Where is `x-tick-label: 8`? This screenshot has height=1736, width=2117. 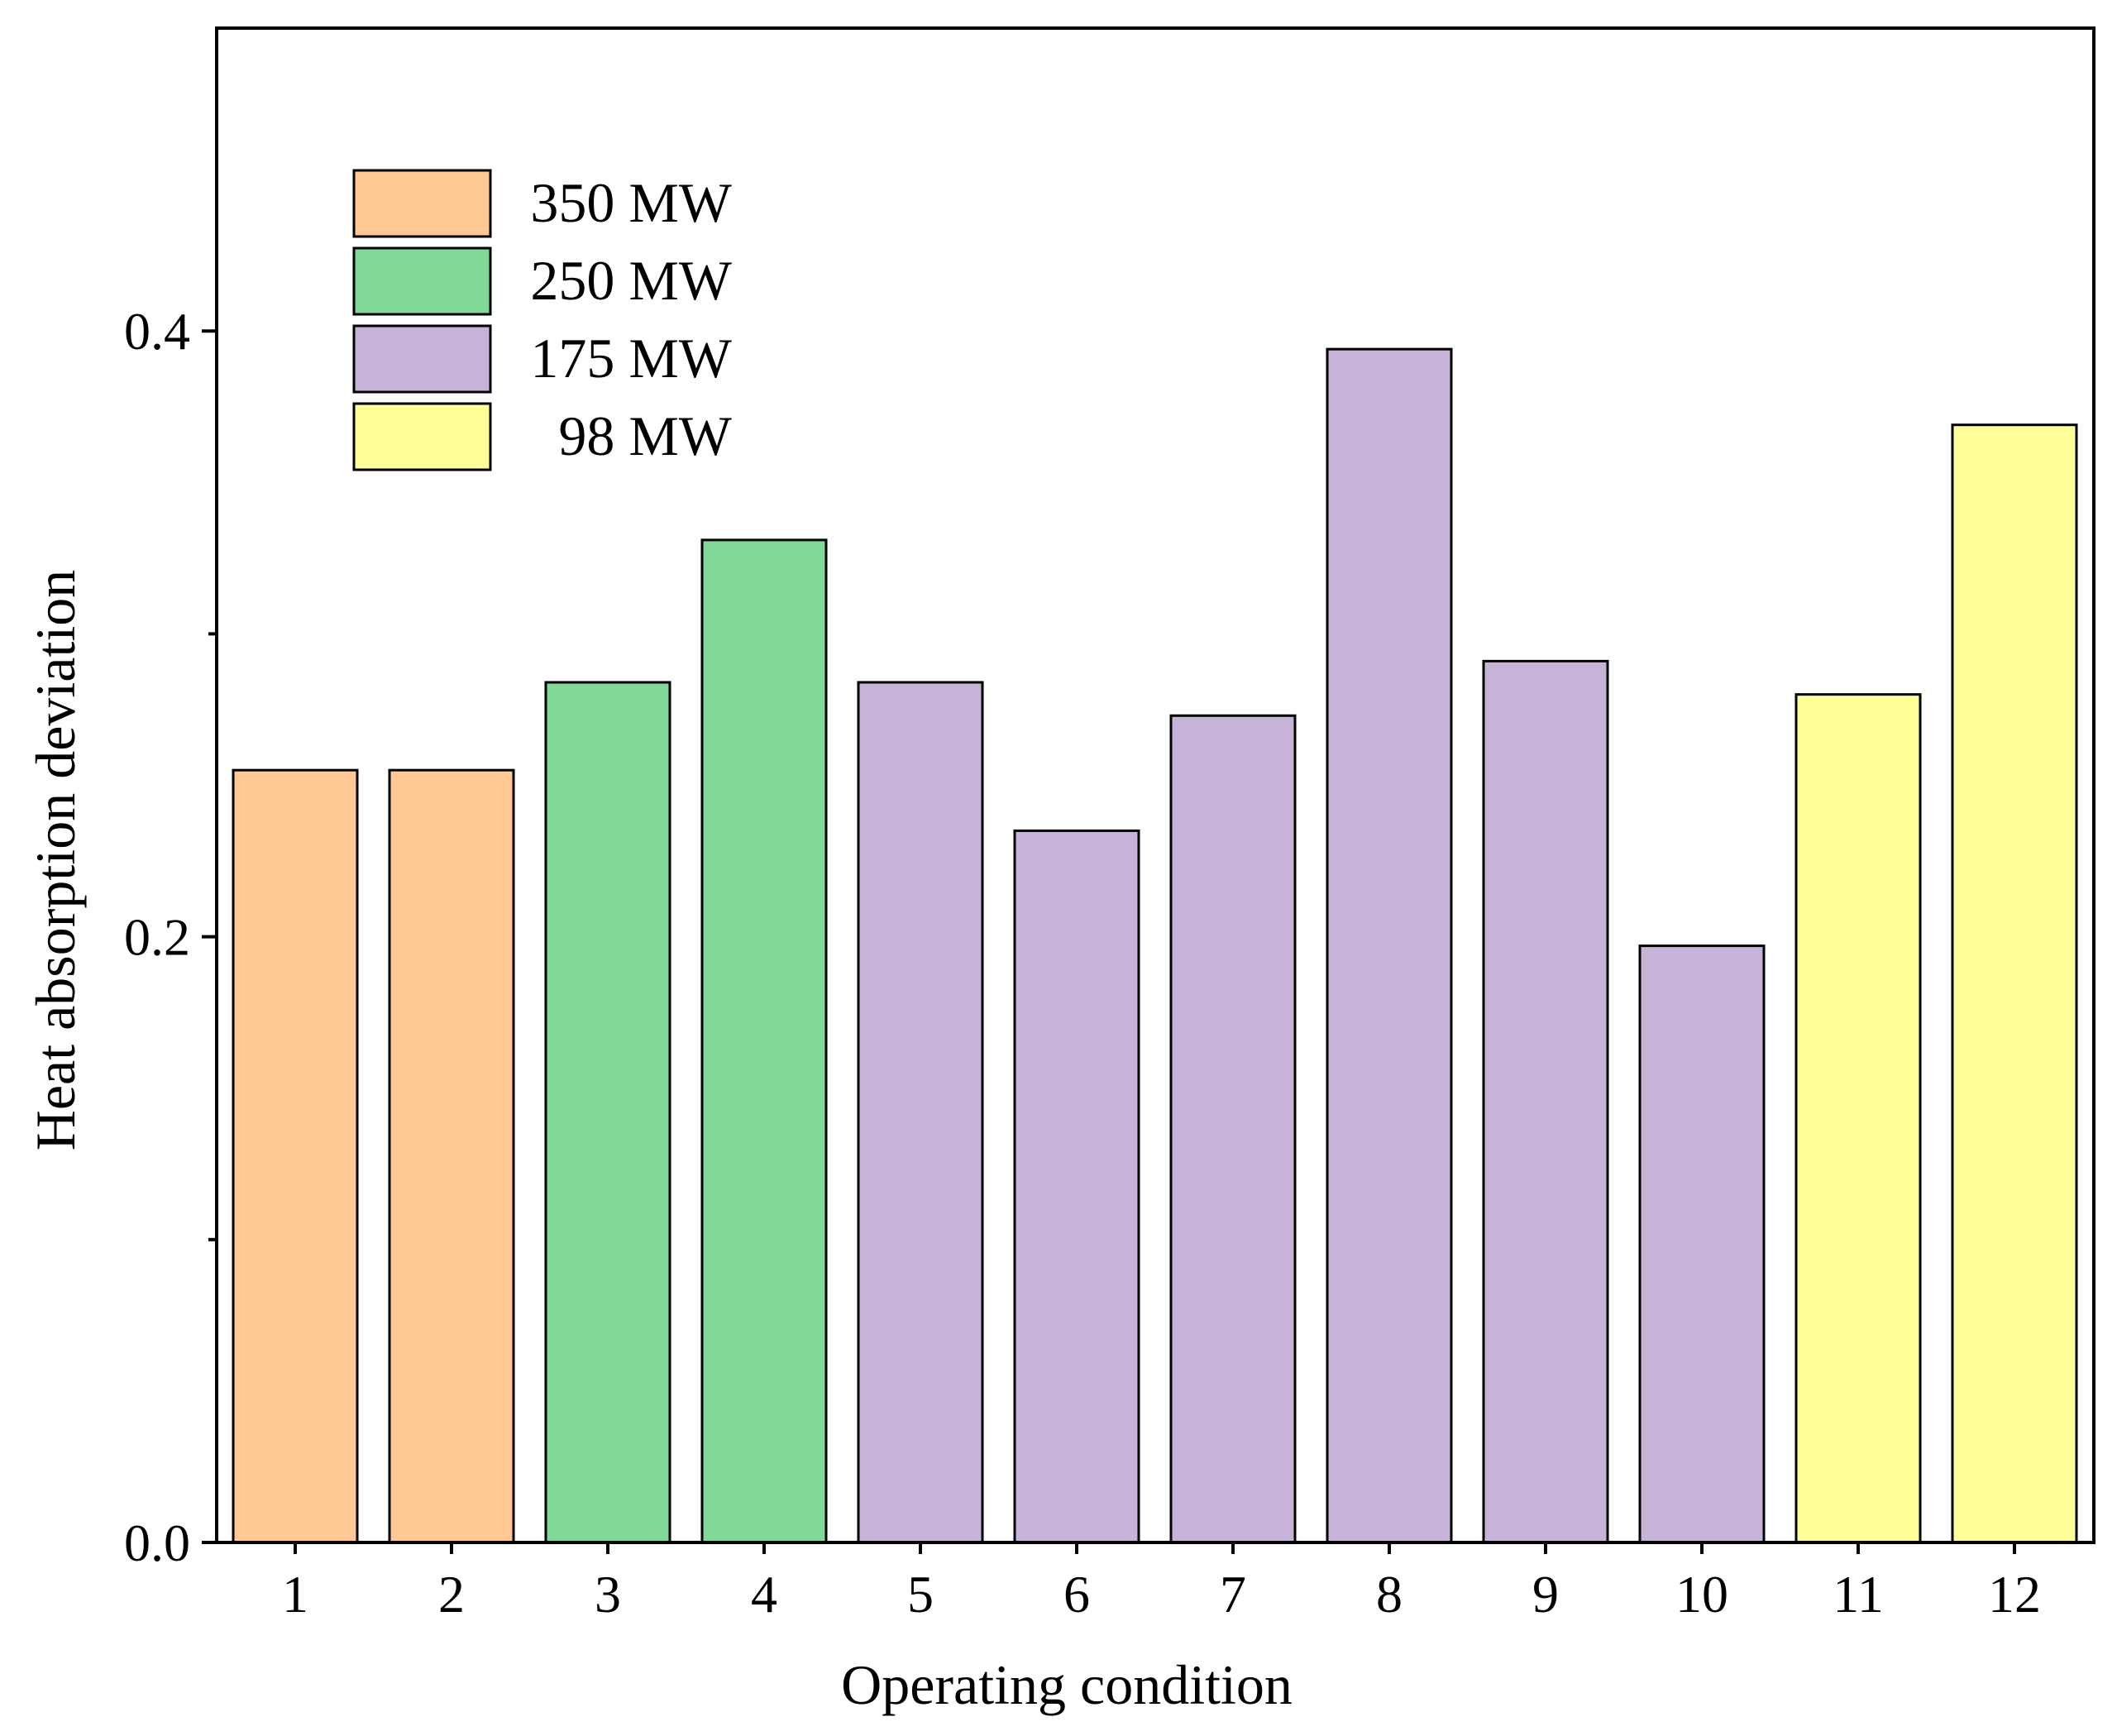
x-tick-label: 8 is located at coordinates (1389, 1594).